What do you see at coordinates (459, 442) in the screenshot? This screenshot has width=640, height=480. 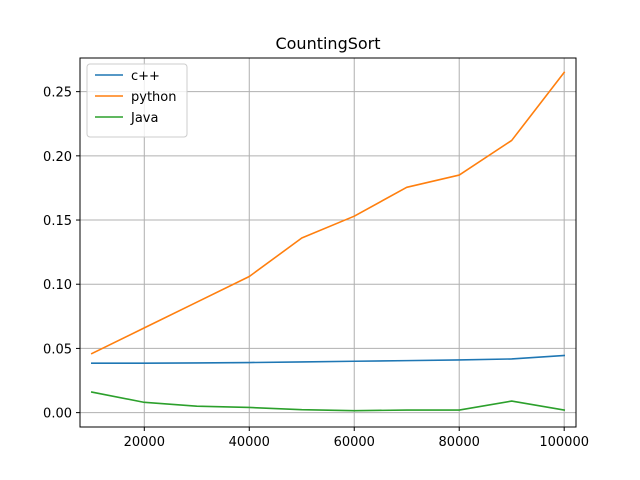 I see `x-tick-label: 80000` at bounding box center [459, 442].